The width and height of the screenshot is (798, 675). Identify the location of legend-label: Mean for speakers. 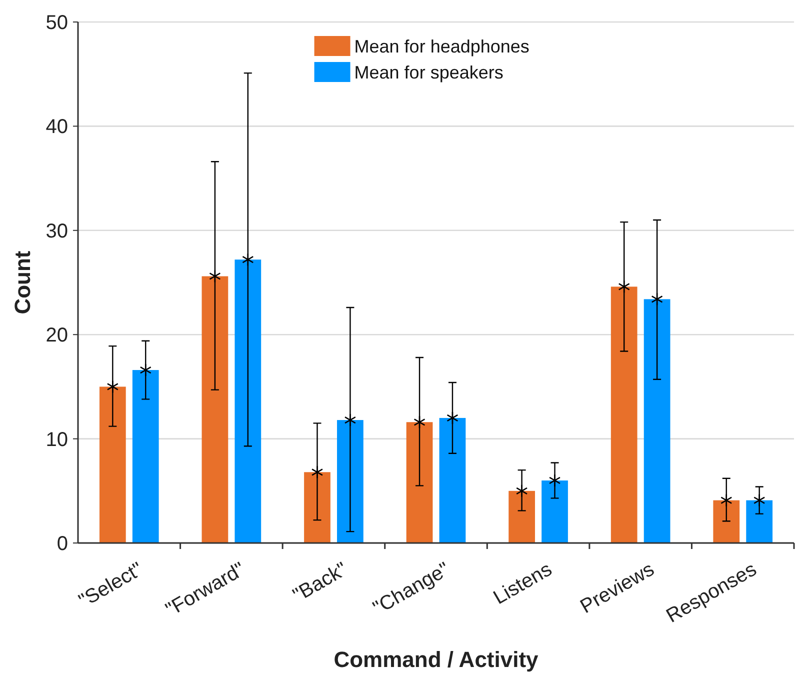
(429, 72).